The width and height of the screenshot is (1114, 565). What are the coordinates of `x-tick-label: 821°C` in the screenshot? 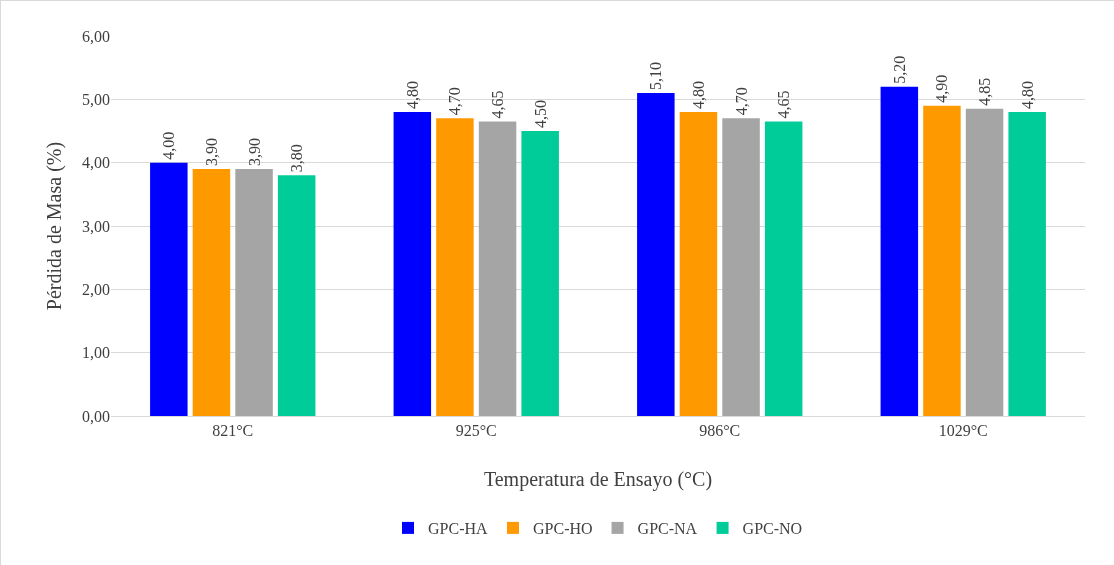 It's located at (233, 431).